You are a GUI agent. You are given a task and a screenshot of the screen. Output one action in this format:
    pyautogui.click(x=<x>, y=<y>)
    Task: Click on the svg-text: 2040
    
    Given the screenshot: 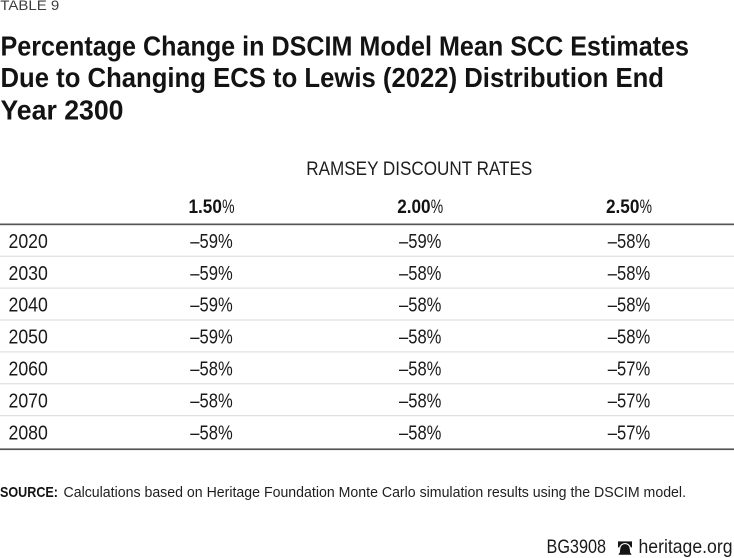 What is the action you would take?
    pyautogui.click(x=28, y=306)
    